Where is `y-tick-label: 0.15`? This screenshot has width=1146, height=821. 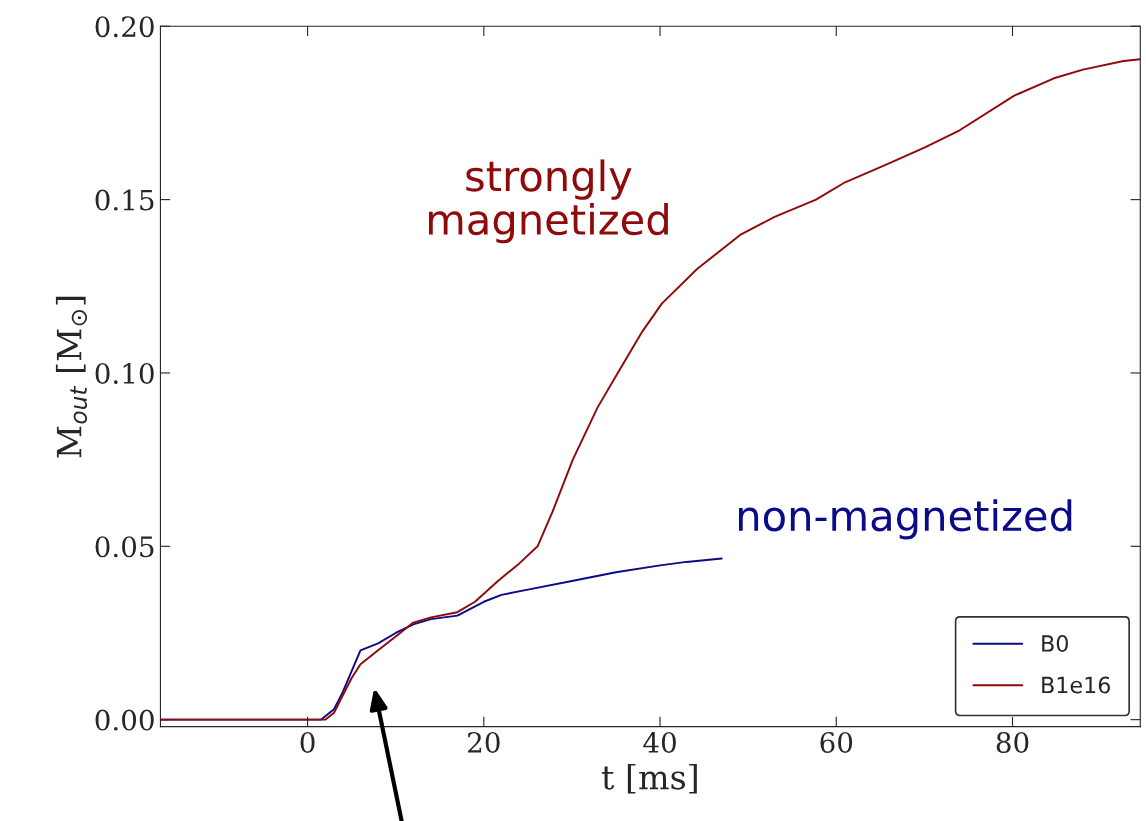
y-tick-label: 0.15 is located at coordinates (124, 200).